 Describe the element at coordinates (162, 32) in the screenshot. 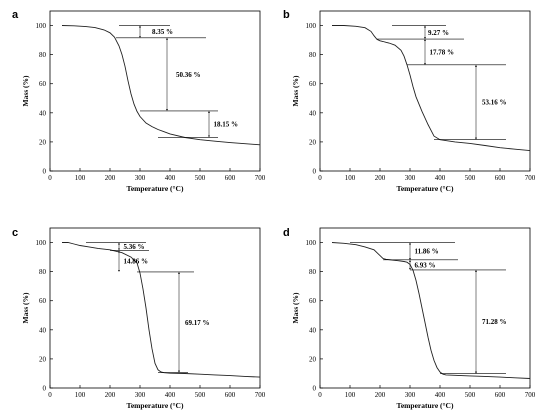

I see `mass-loss-label: 8.35 %` at that location.